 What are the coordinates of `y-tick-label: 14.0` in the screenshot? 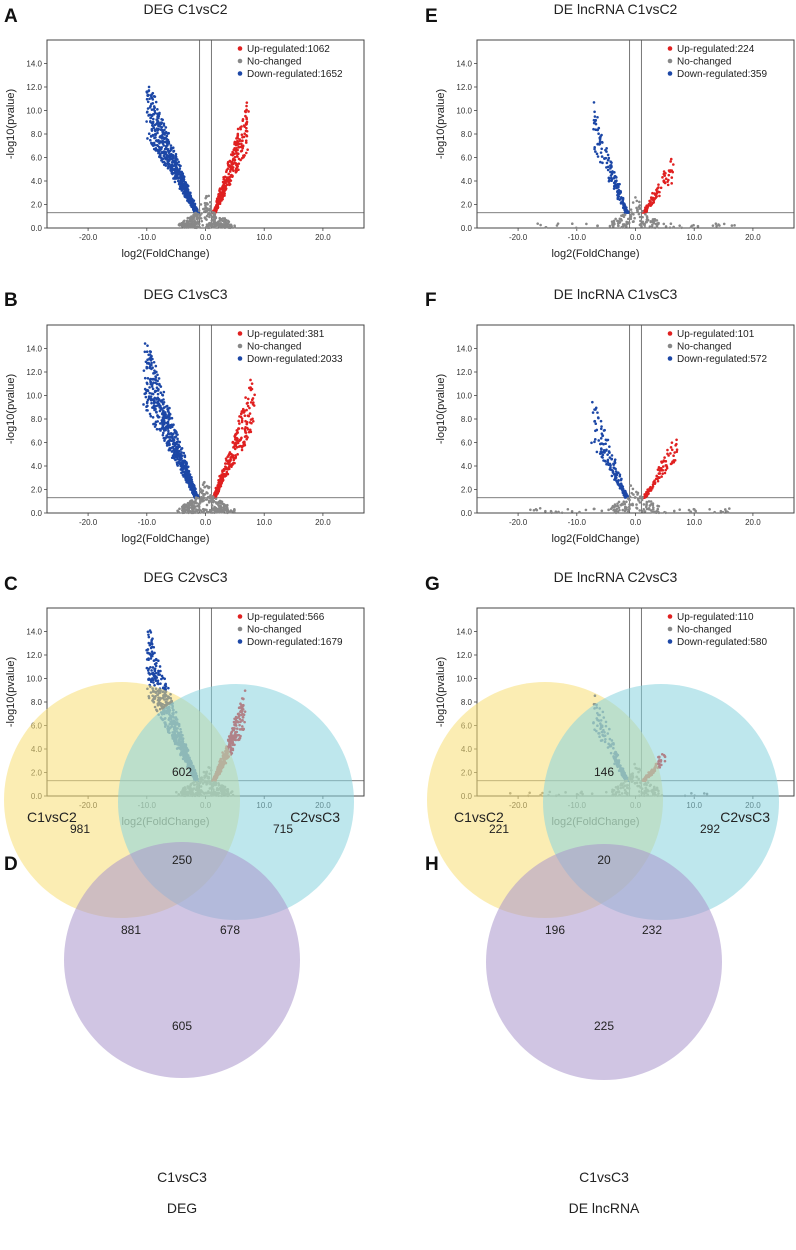 It's located at (464, 632).